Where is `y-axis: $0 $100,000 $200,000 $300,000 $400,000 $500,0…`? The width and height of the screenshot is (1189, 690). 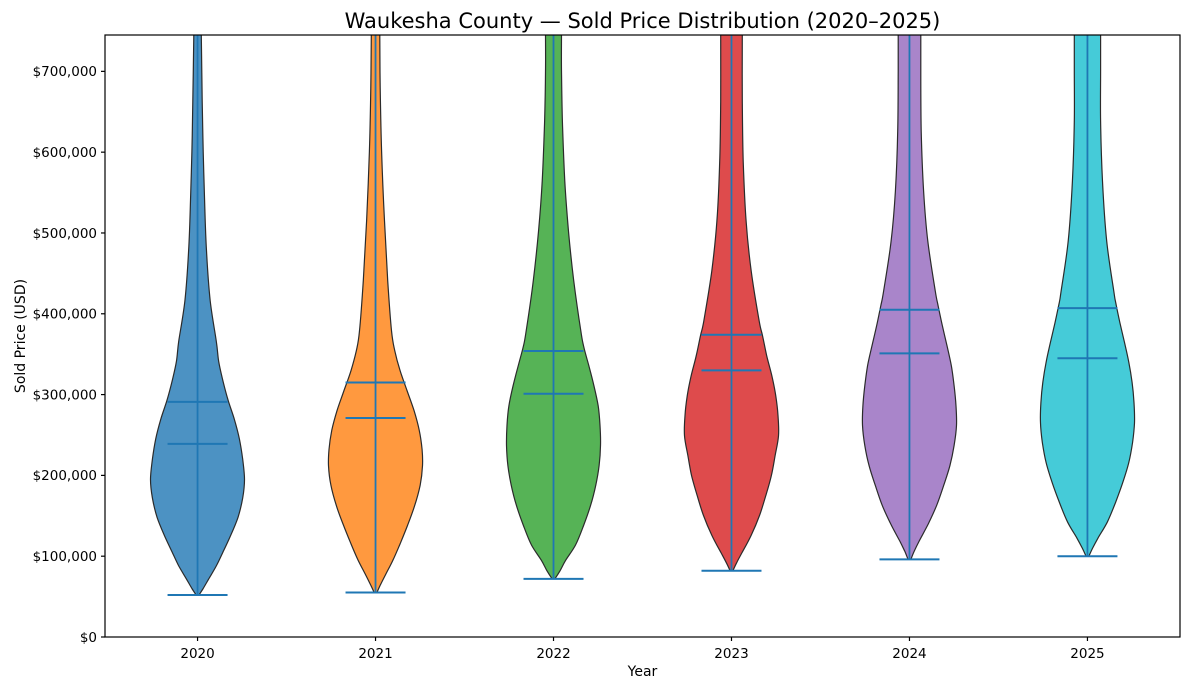
y-axis: $0 $100,000 $200,000 $300,000 $400,000 $500,0… is located at coordinates (69, 355).